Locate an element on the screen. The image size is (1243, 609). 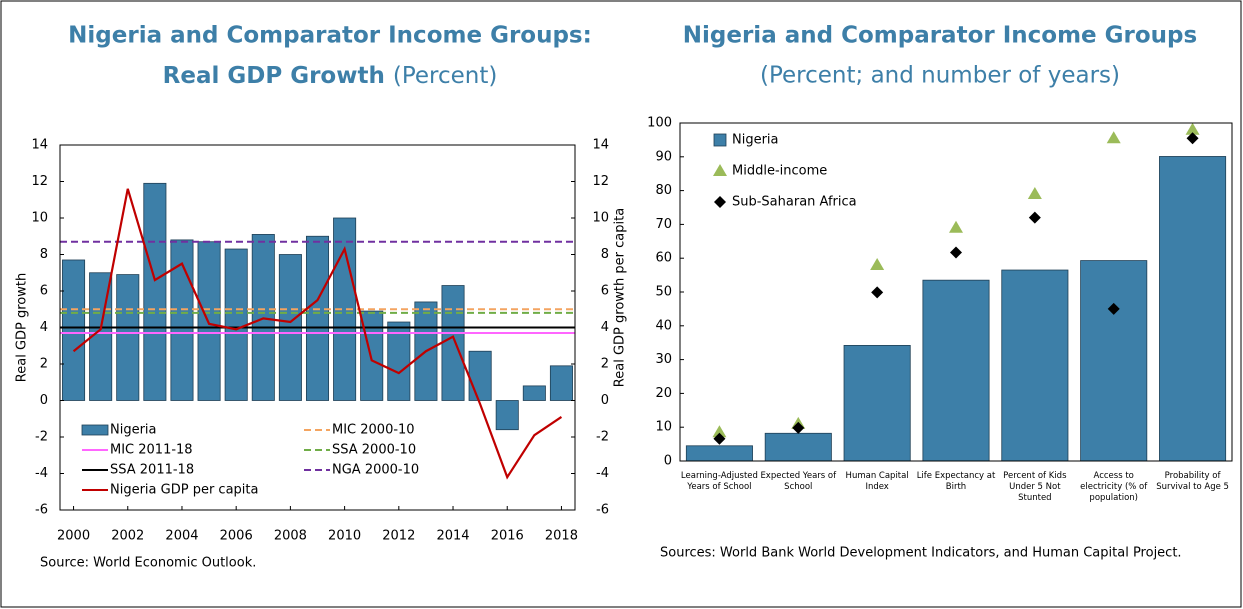
legend-label: Middle-income is located at coordinates (779, 171).